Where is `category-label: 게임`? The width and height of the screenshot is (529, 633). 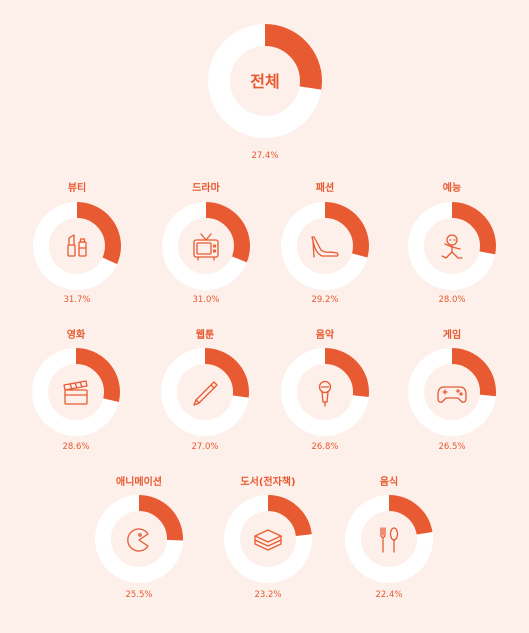
category-label: 게임 is located at coordinates (452, 334).